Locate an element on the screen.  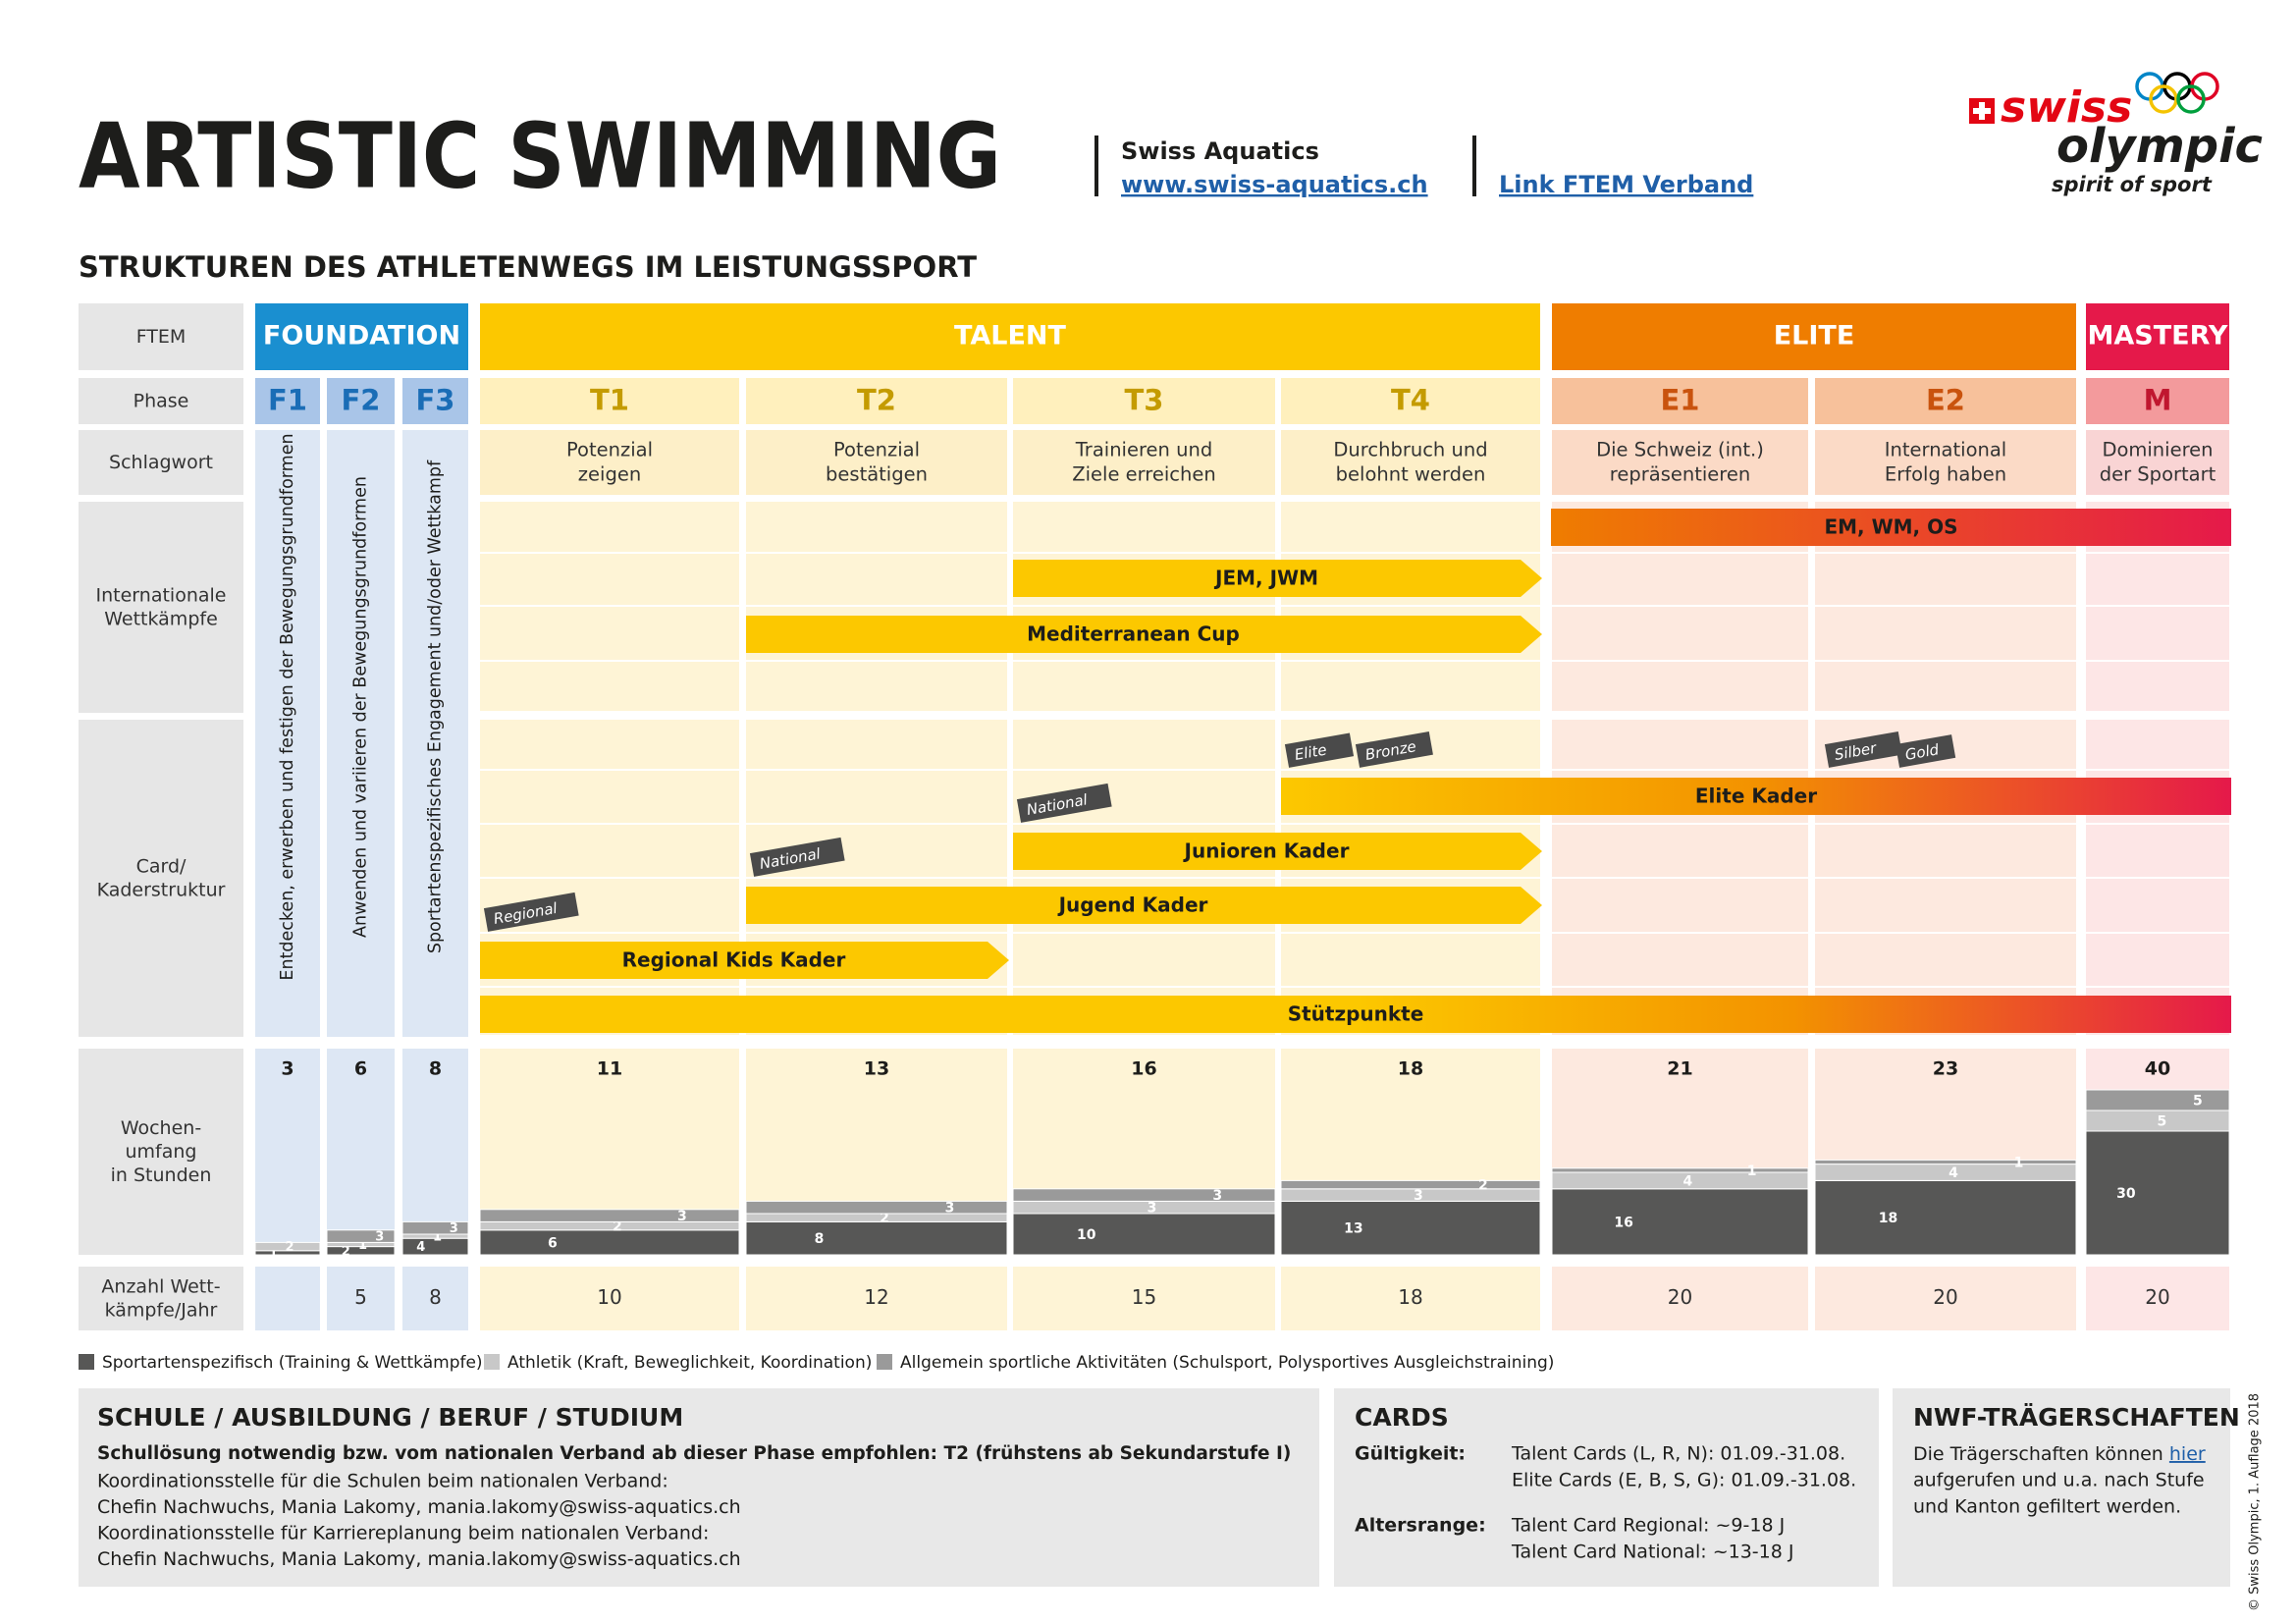
ftem-link: Link FTEM Verband is located at coordinates (1626, 184).